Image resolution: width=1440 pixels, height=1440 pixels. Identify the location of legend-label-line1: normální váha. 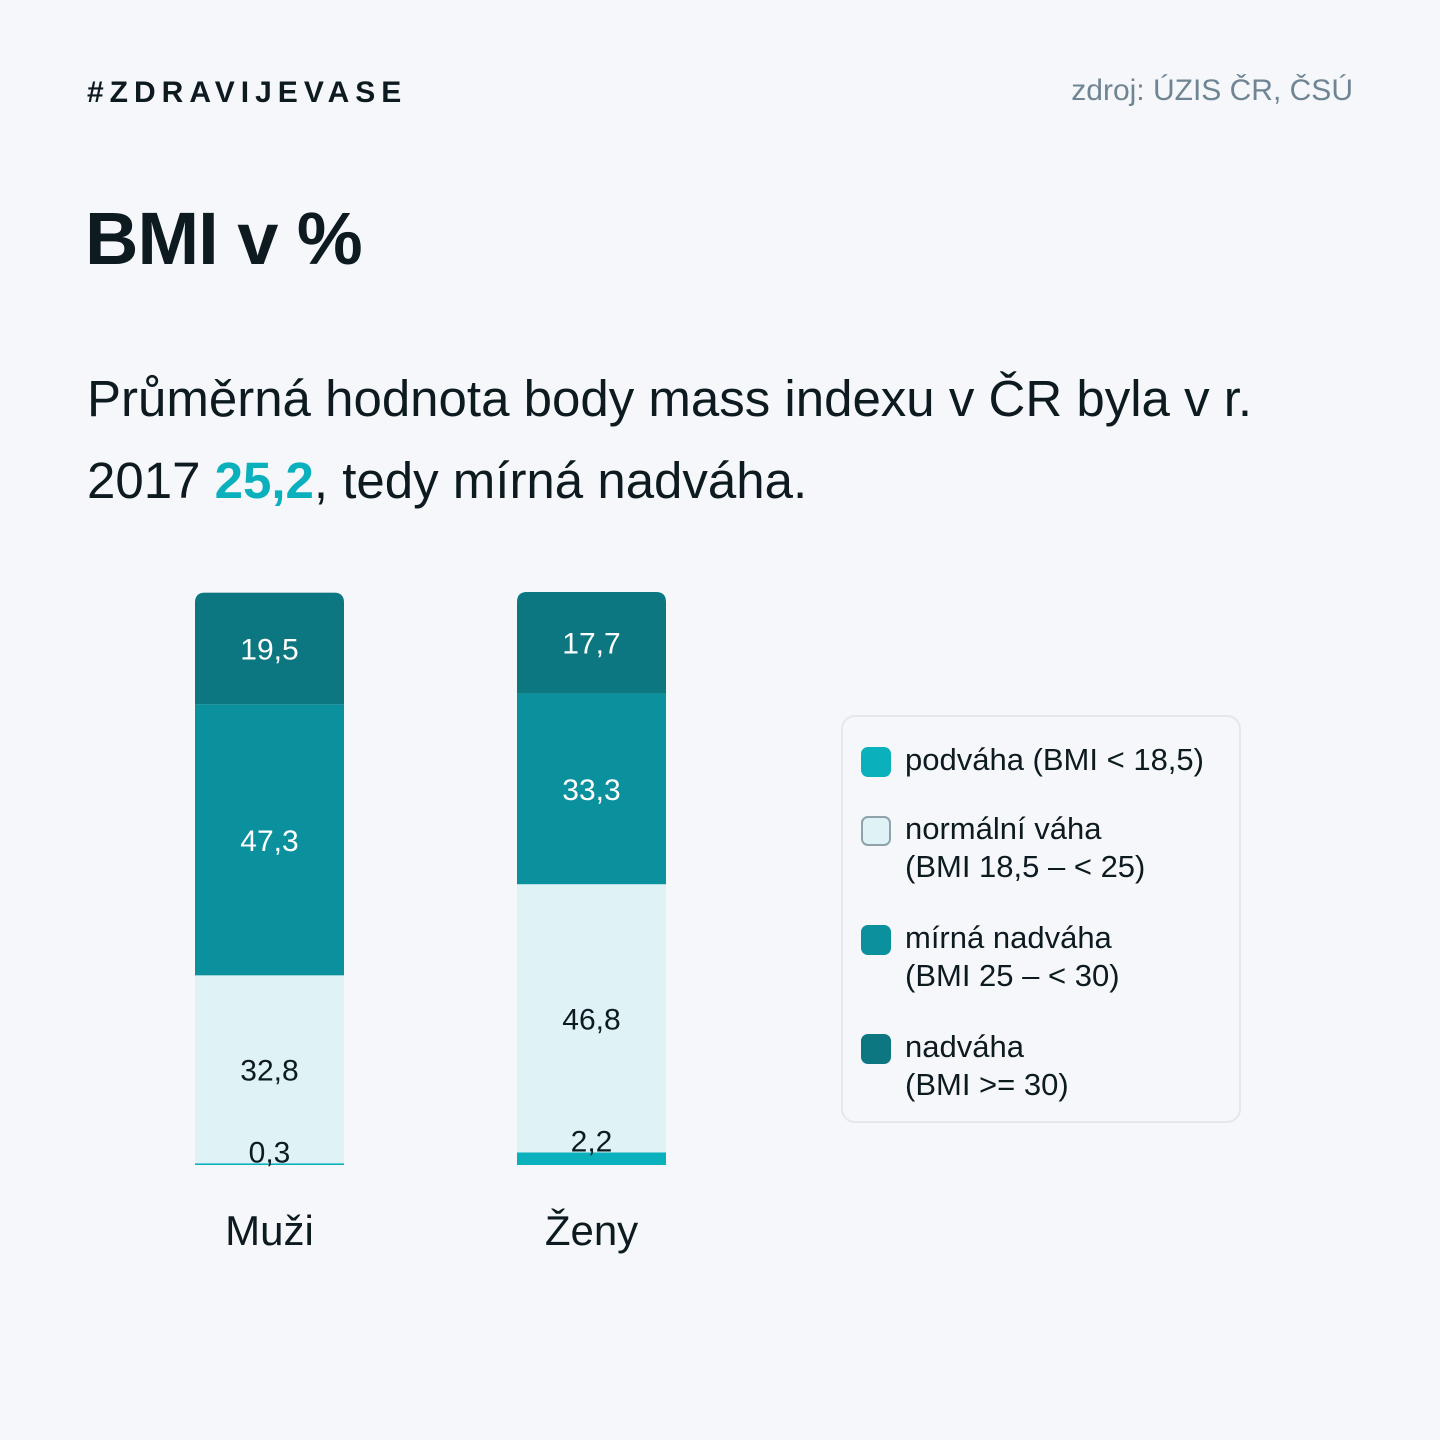
(1003, 828).